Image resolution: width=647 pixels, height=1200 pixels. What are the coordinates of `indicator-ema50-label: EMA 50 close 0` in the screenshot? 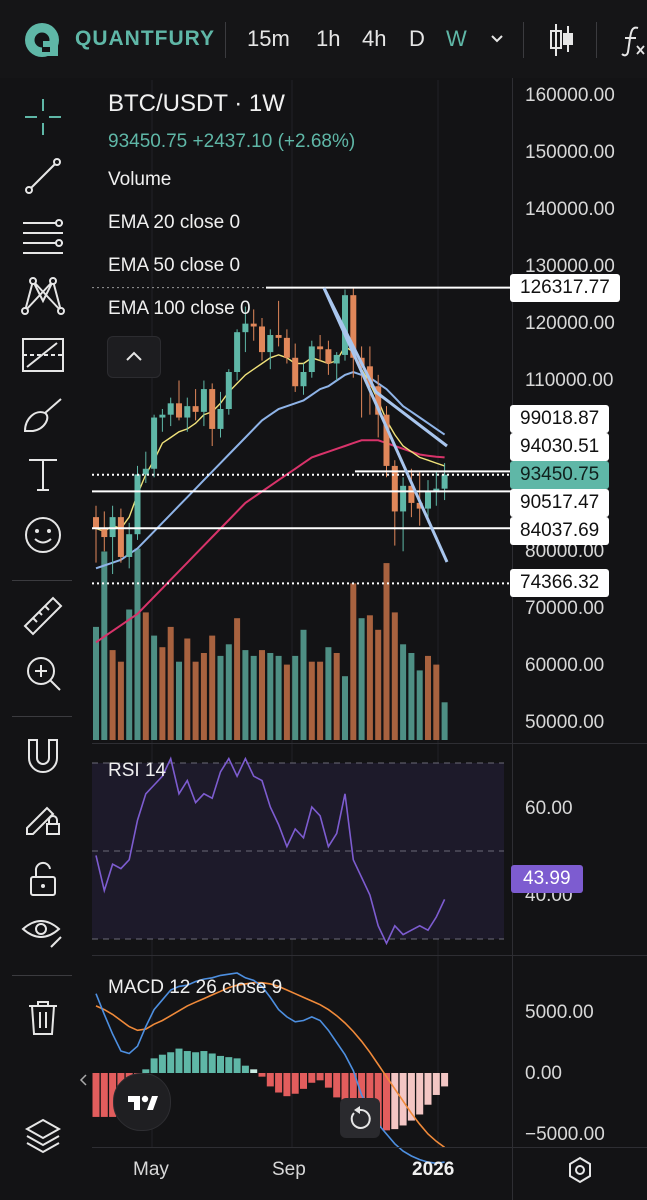 It's located at (174, 265).